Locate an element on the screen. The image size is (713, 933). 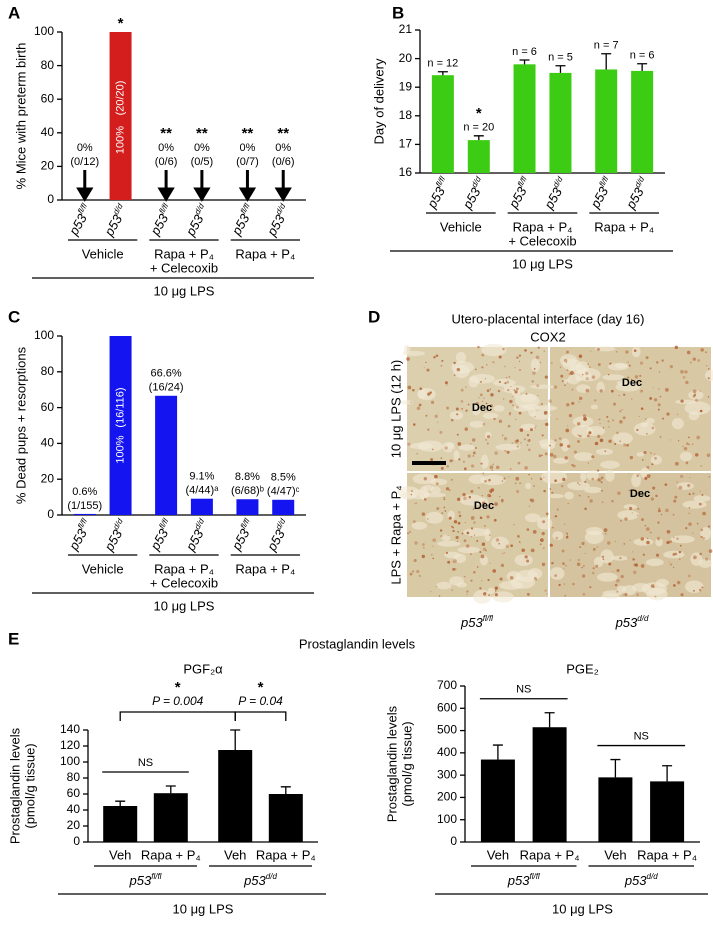
group-label: Vehicle is located at coordinates (103, 568).